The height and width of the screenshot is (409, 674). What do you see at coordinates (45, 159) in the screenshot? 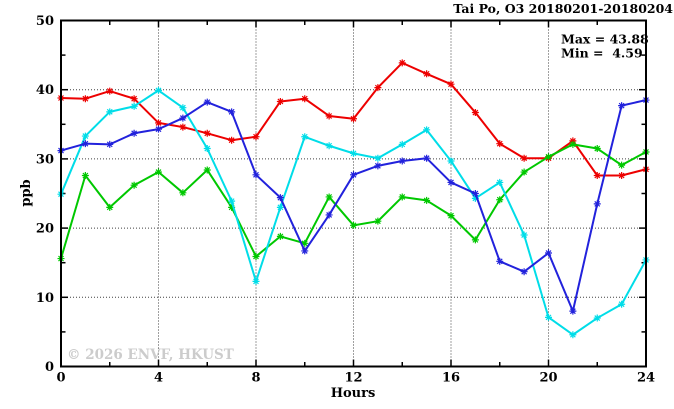
I see `y-tick-label: 30` at bounding box center [45, 159].